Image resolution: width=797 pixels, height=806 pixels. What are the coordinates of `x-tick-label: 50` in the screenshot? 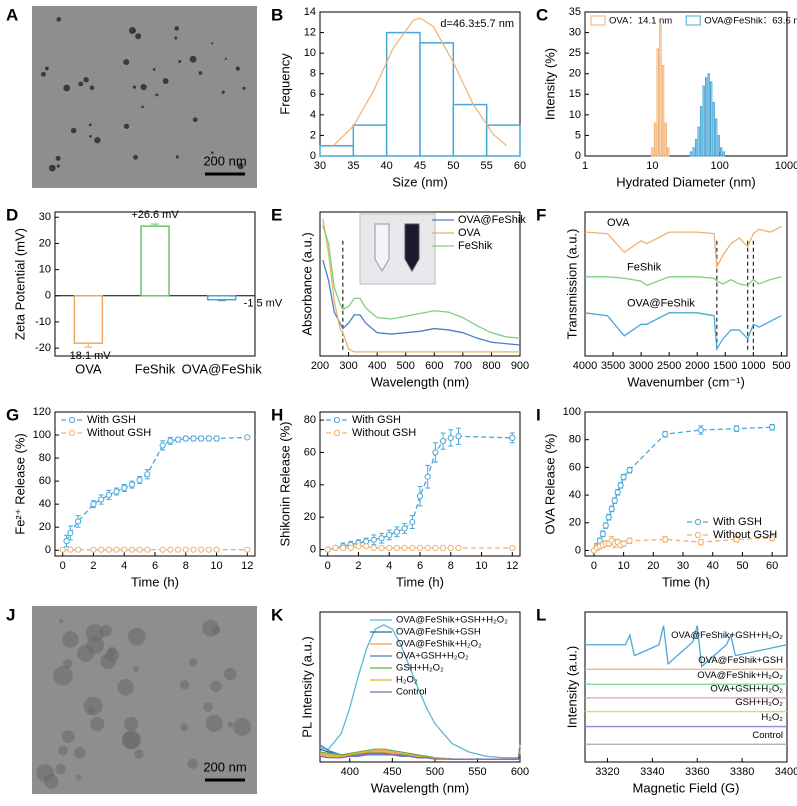 It's located at (742, 566).